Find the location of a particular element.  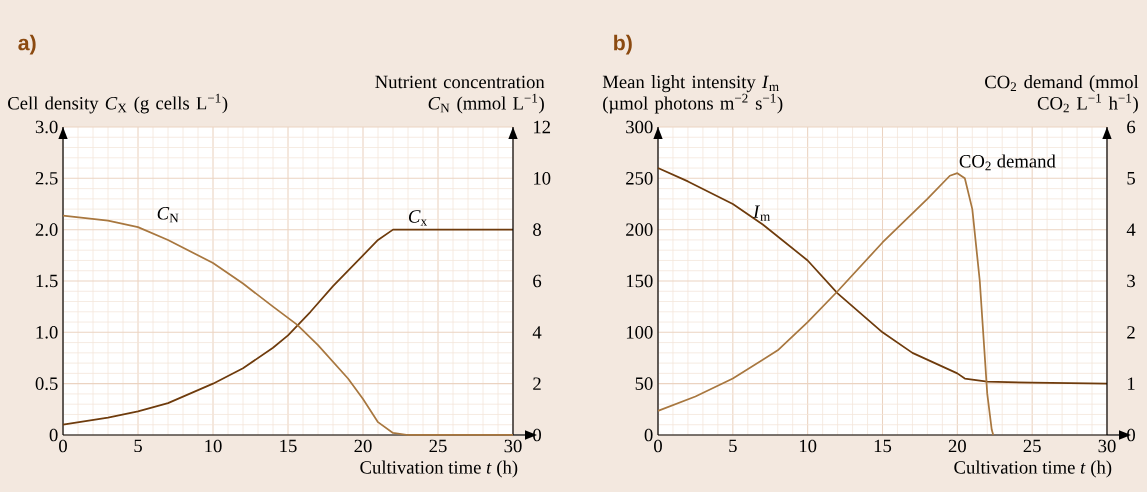

y-tick-label: 2.5 is located at coordinates (46, 178).